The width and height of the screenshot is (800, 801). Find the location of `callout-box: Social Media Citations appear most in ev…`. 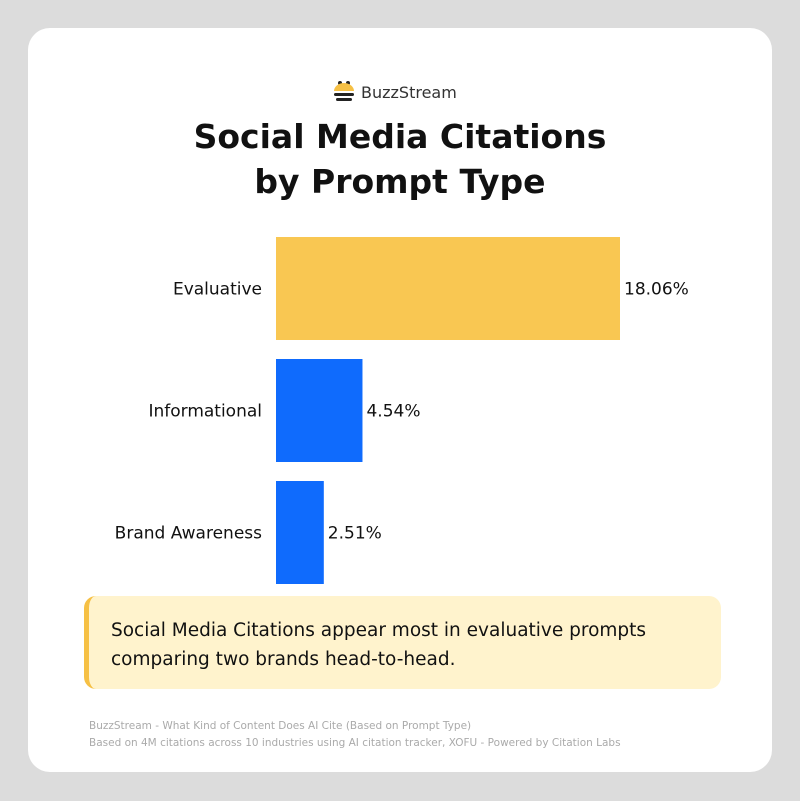

callout-box: Social Media Citations appear most in ev… is located at coordinates (402, 642).